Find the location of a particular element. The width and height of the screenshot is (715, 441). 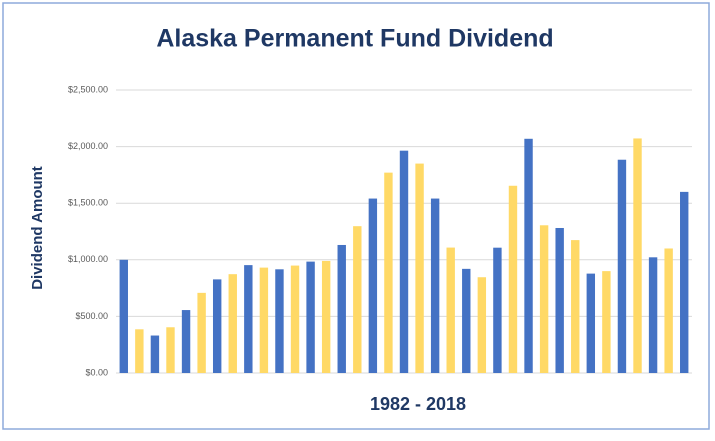

chart-title: Alaska Permanent Fund Dividend is located at coordinates (354, 39).